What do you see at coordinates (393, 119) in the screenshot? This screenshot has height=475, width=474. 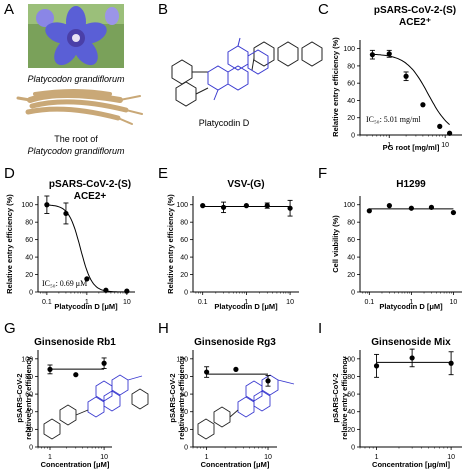 I see `ic50-annotation: IC₅₀: 5.01 mg/ml` at bounding box center [393, 119].